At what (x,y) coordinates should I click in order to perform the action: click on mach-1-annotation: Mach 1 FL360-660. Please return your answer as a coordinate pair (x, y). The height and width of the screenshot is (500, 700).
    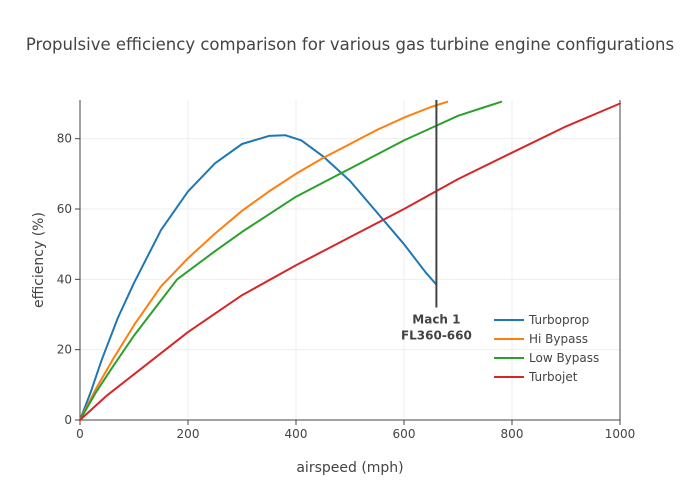
    Looking at the image, I should click on (436, 221).